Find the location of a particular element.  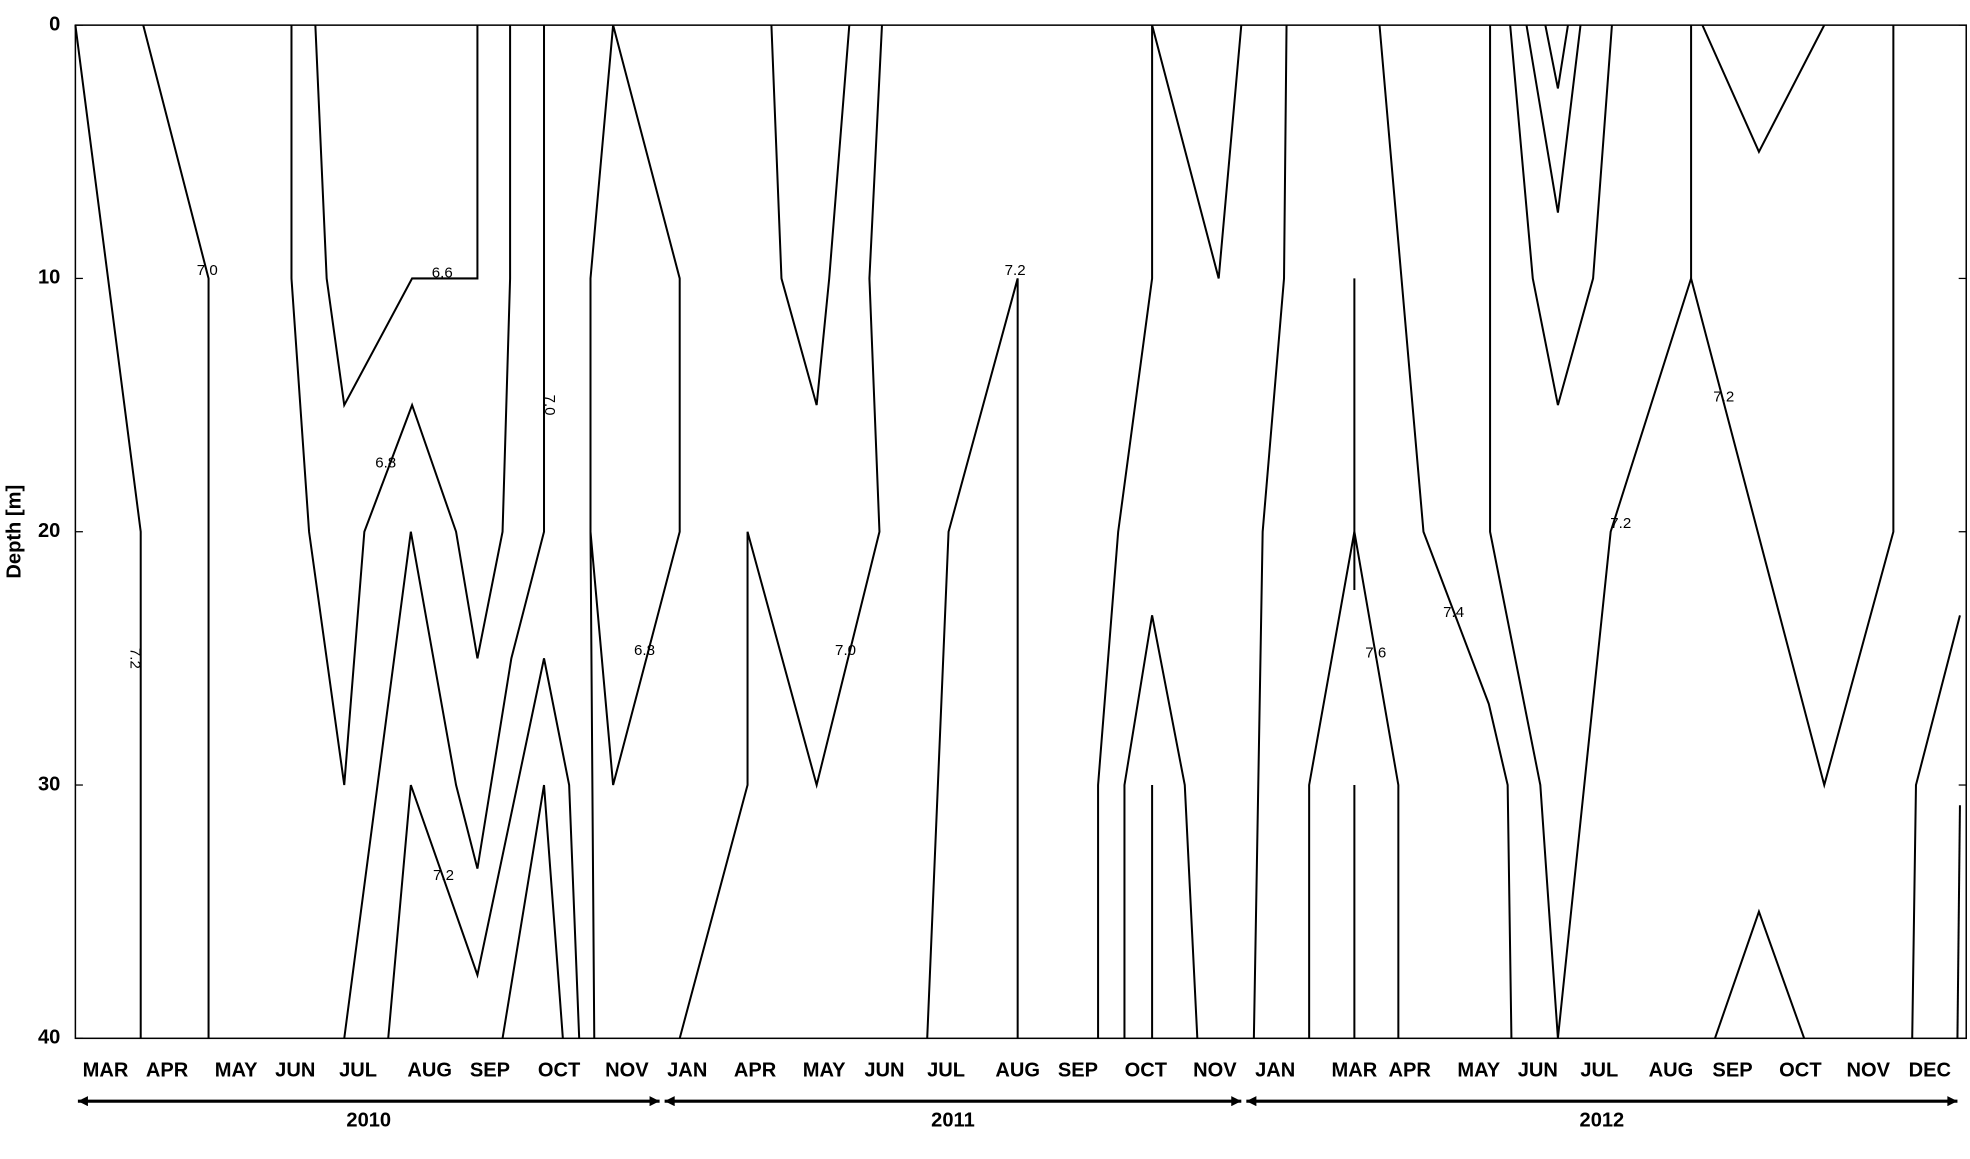

contour-label: 7.4 is located at coordinates (1453, 612).